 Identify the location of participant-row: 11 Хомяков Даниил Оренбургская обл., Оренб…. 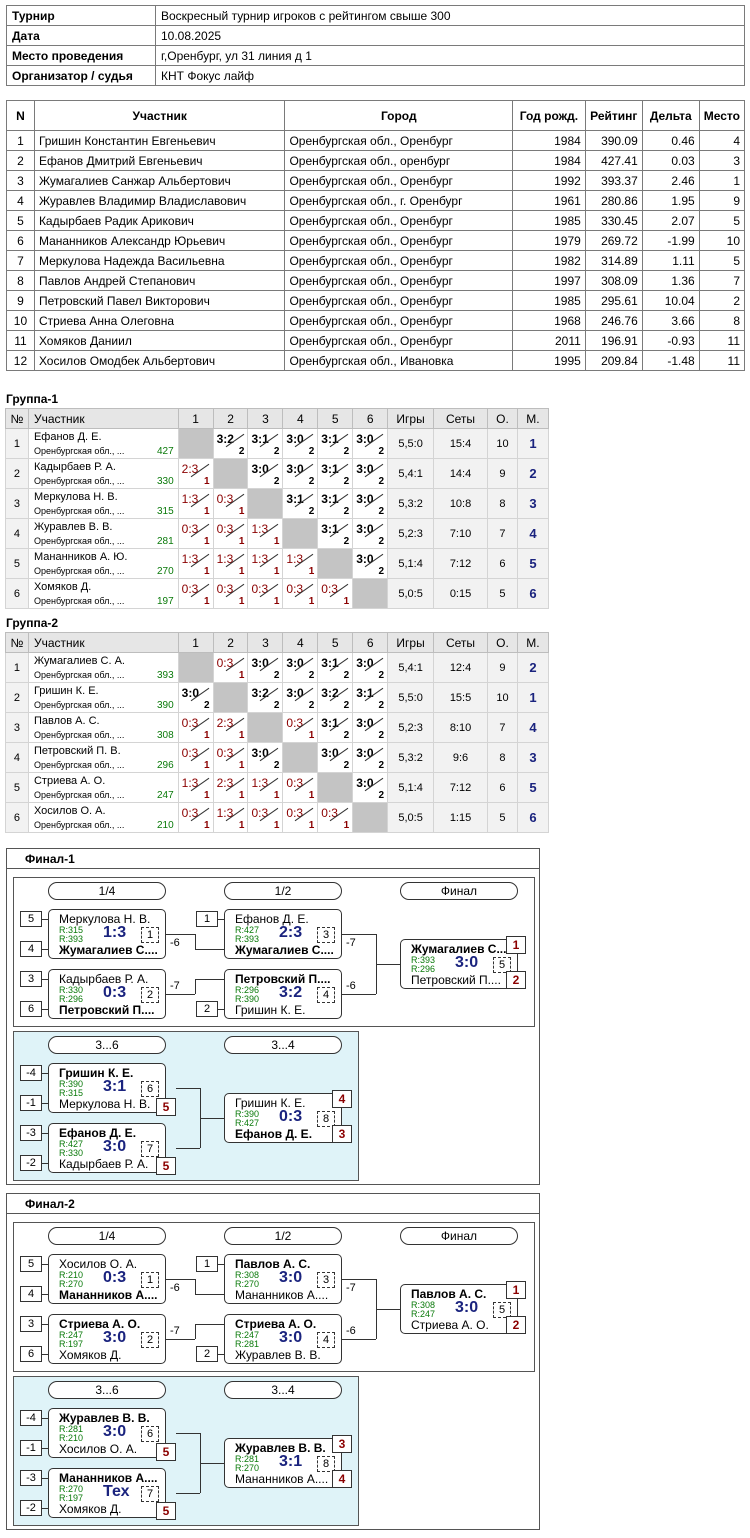
(376, 340).